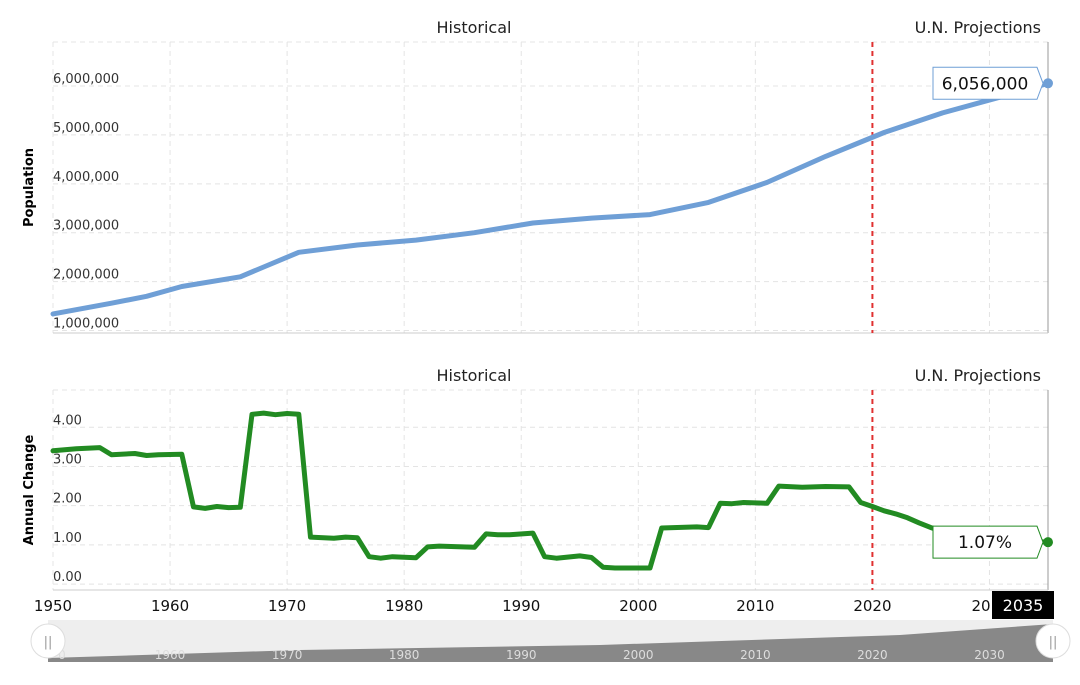  Describe the element at coordinates (404, 655) in the screenshot. I see `navigator-tick-label: 1980` at that location.